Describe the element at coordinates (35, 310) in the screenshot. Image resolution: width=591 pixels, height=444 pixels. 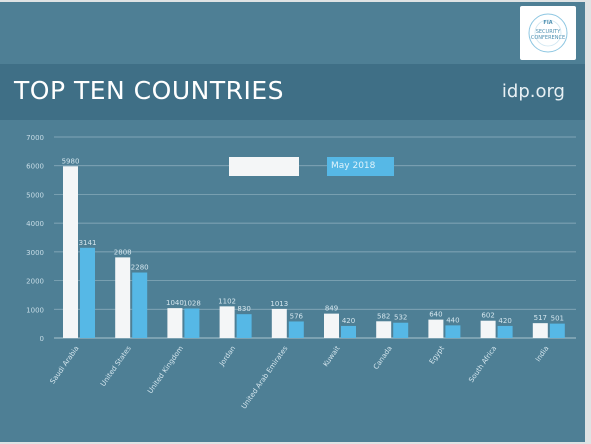
I see `y-tick-label: 1000` at that location.